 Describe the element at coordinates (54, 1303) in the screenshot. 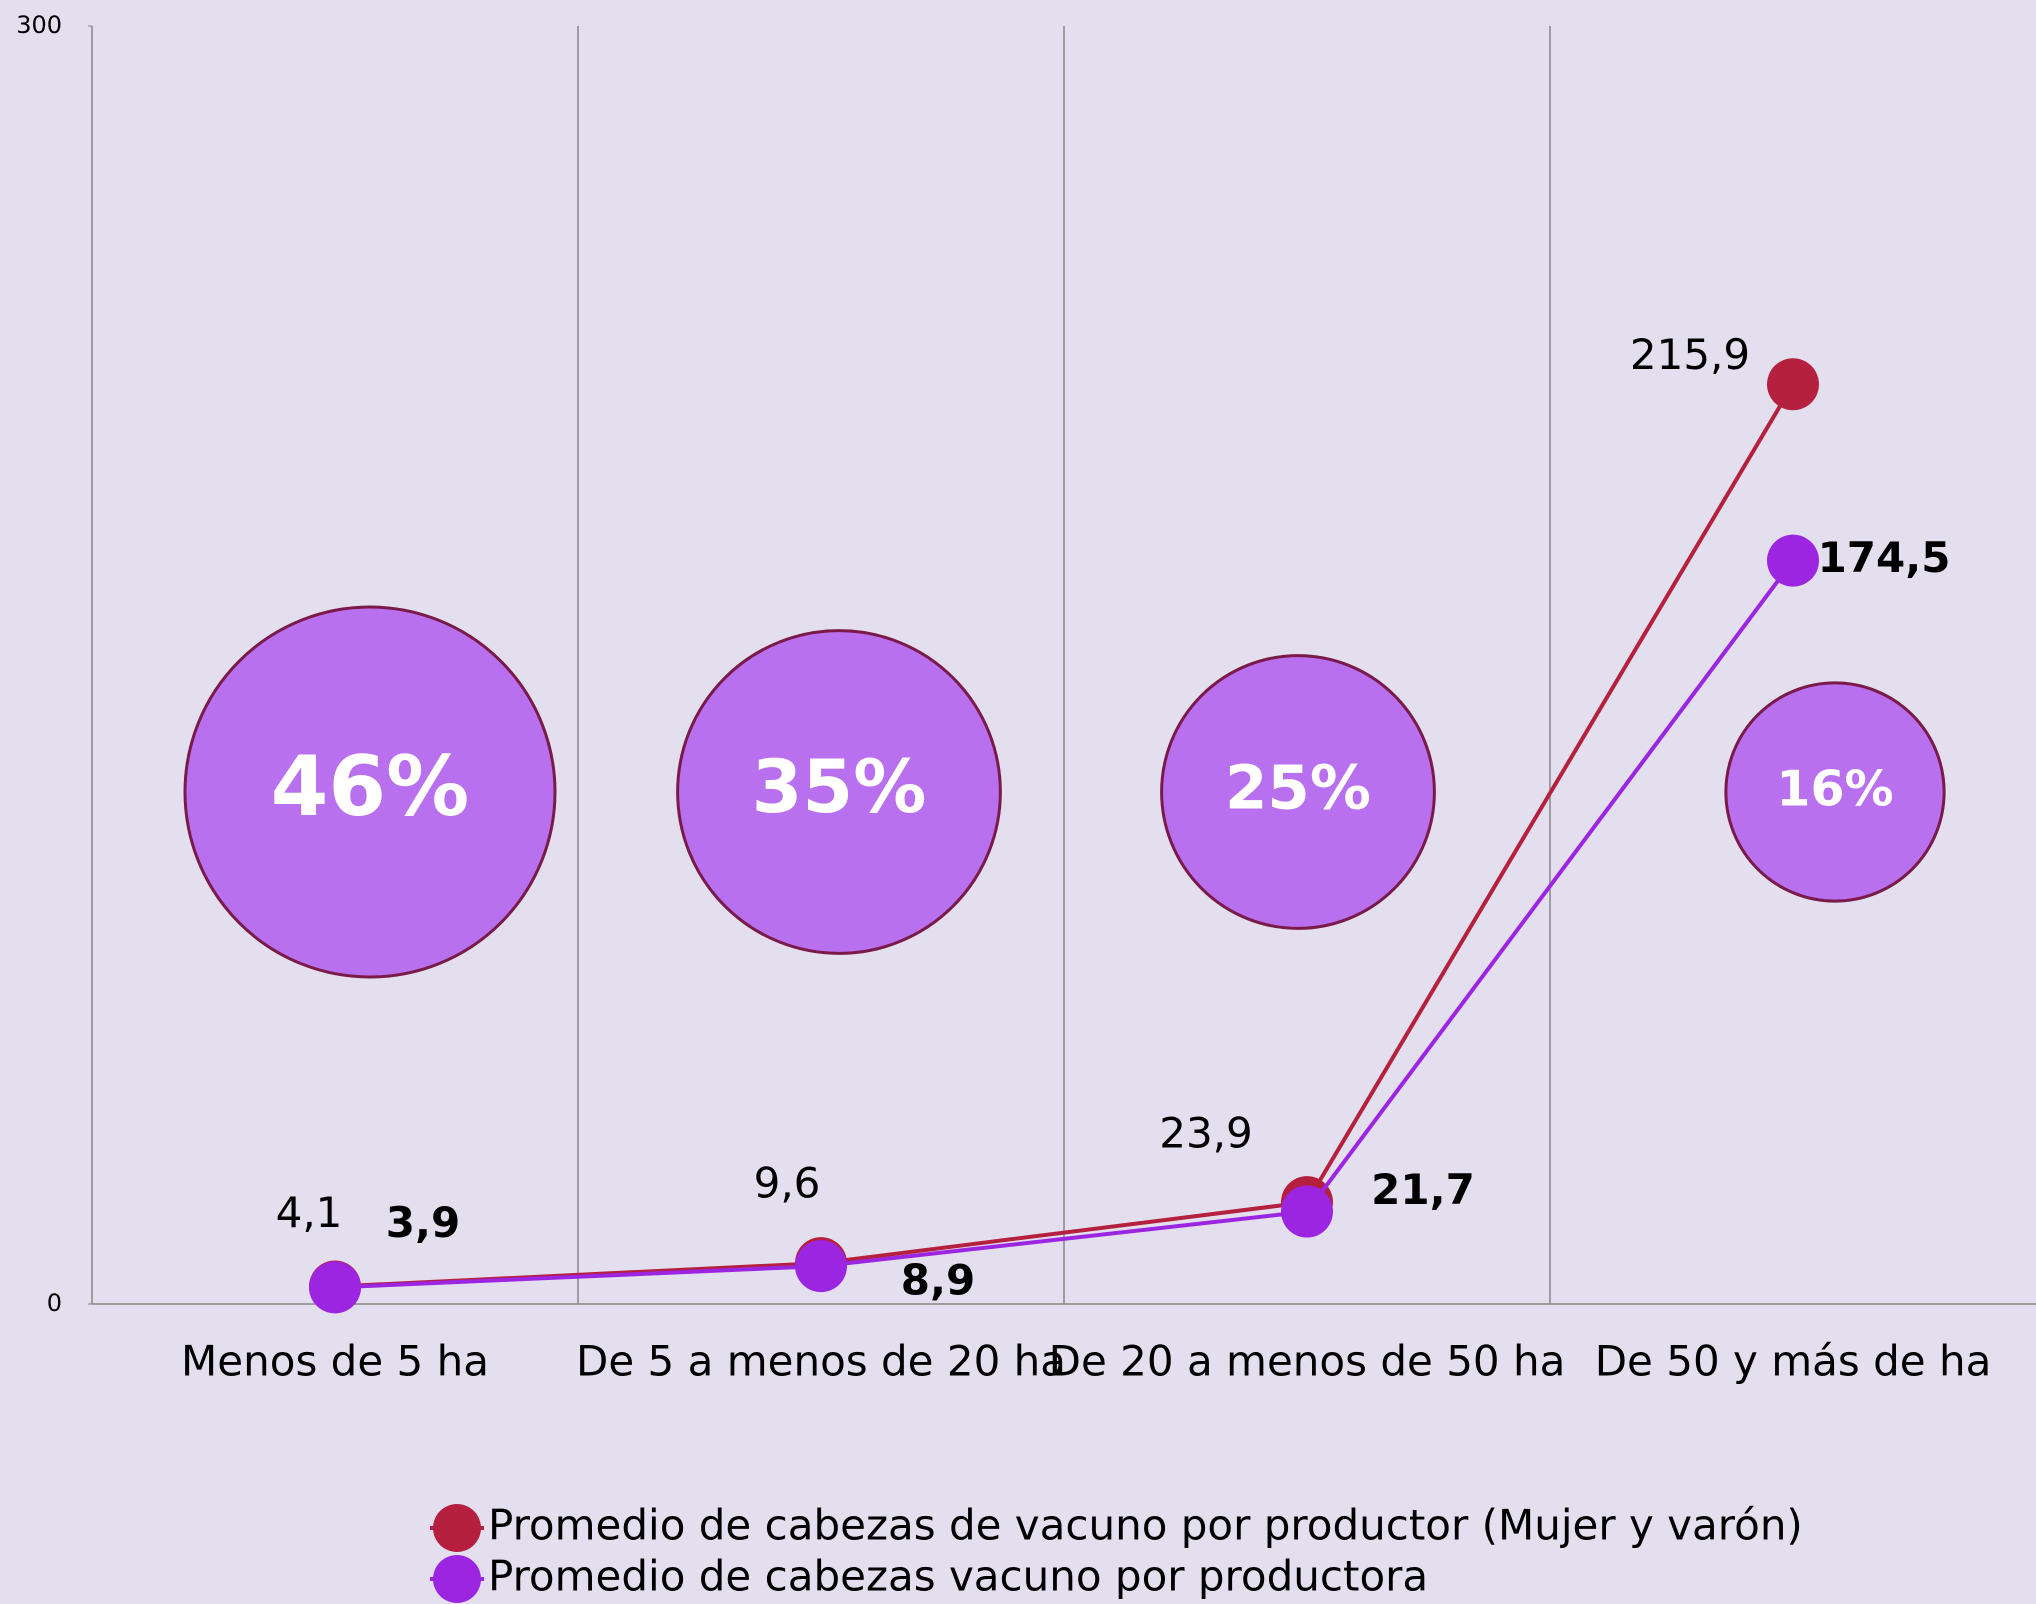

I see `y-tick-label: 0` at that location.